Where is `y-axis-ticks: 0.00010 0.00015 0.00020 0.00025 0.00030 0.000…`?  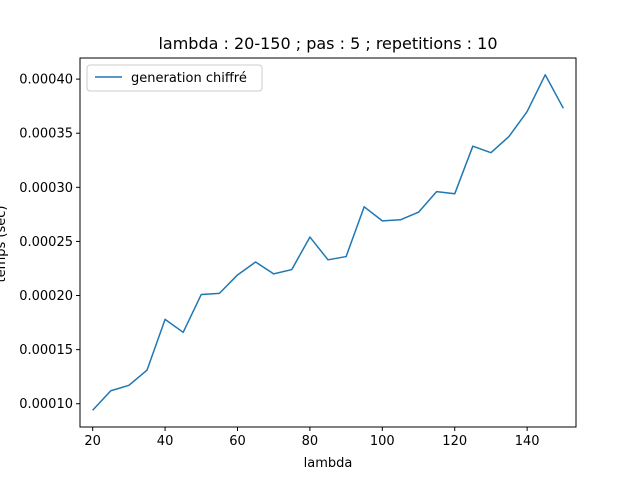
y-axis-ticks: 0.00010 0.00015 0.00020 0.00025 0.00030 0.000… is located at coordinates (49, 242).